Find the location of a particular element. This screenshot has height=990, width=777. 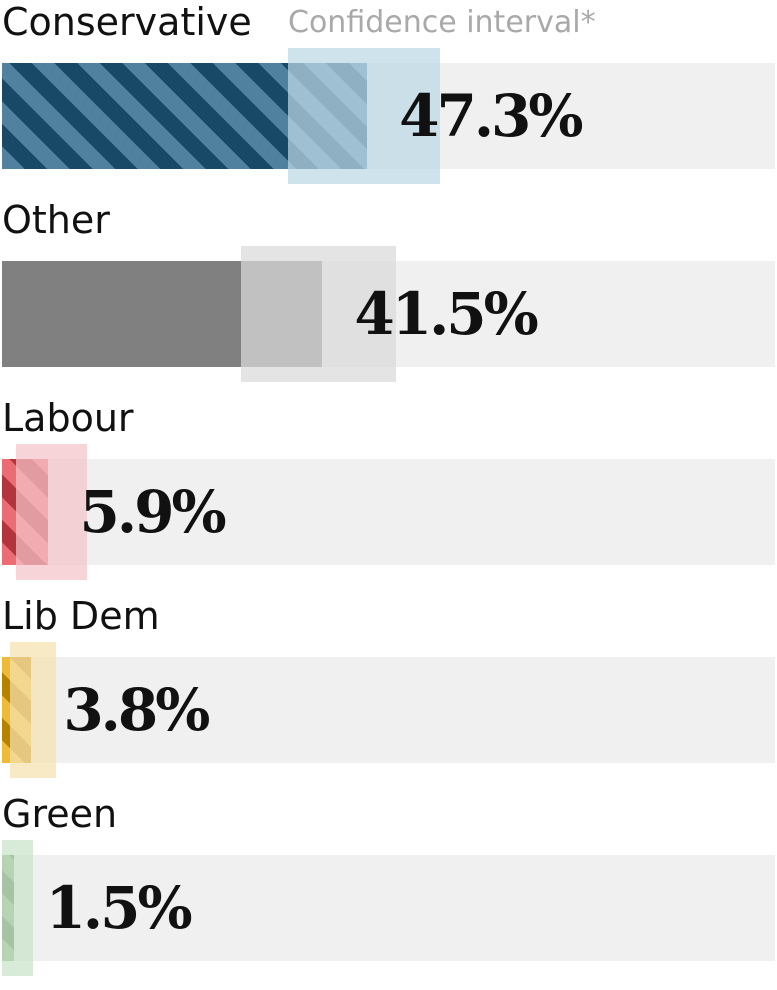

category-label-other: Other is located at coordinates (56, 220).